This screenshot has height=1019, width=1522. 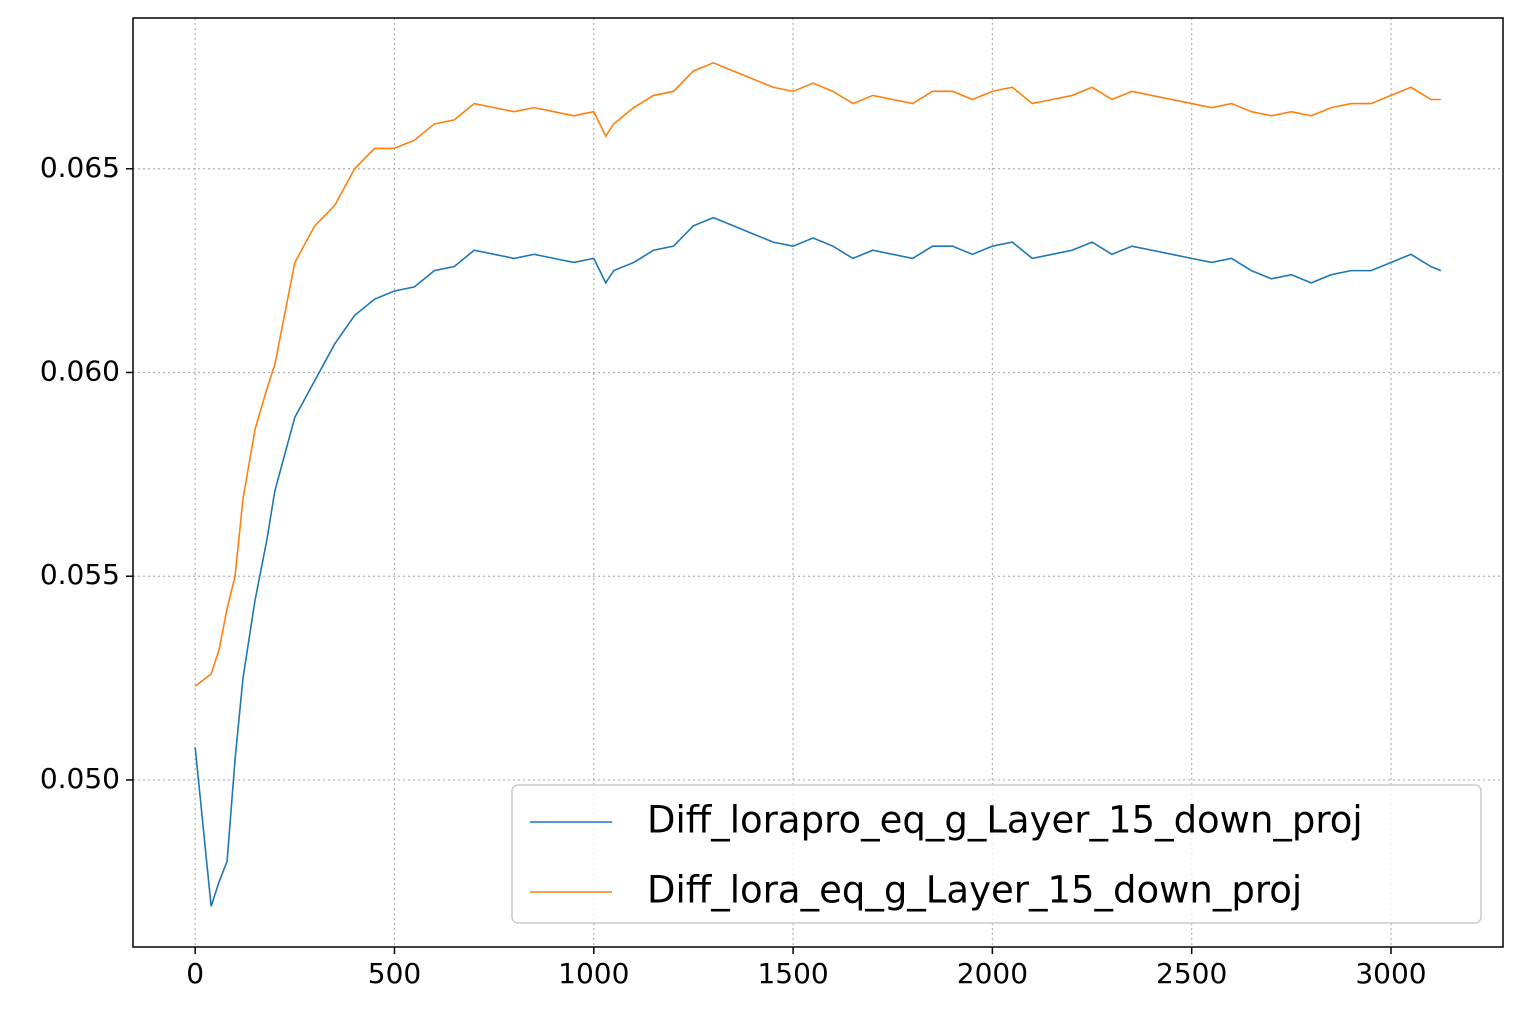 I want to click on legend-box, so click(x=996, y=854).